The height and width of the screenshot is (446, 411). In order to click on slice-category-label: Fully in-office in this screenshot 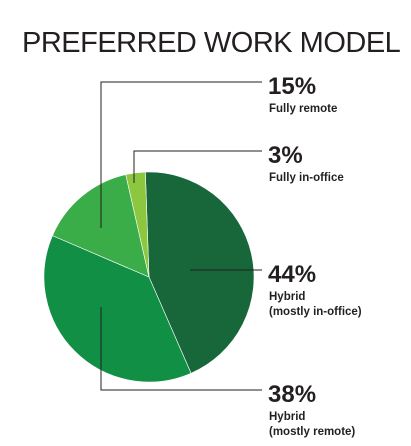, I will do `click(306, 178)`.